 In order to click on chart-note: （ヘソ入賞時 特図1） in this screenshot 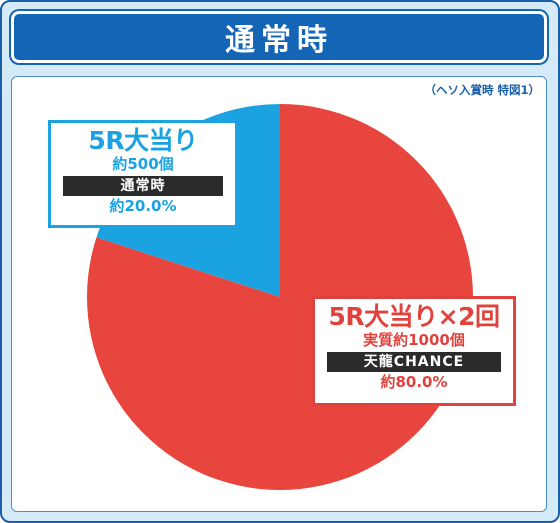, I will do `click(482, 90)`.